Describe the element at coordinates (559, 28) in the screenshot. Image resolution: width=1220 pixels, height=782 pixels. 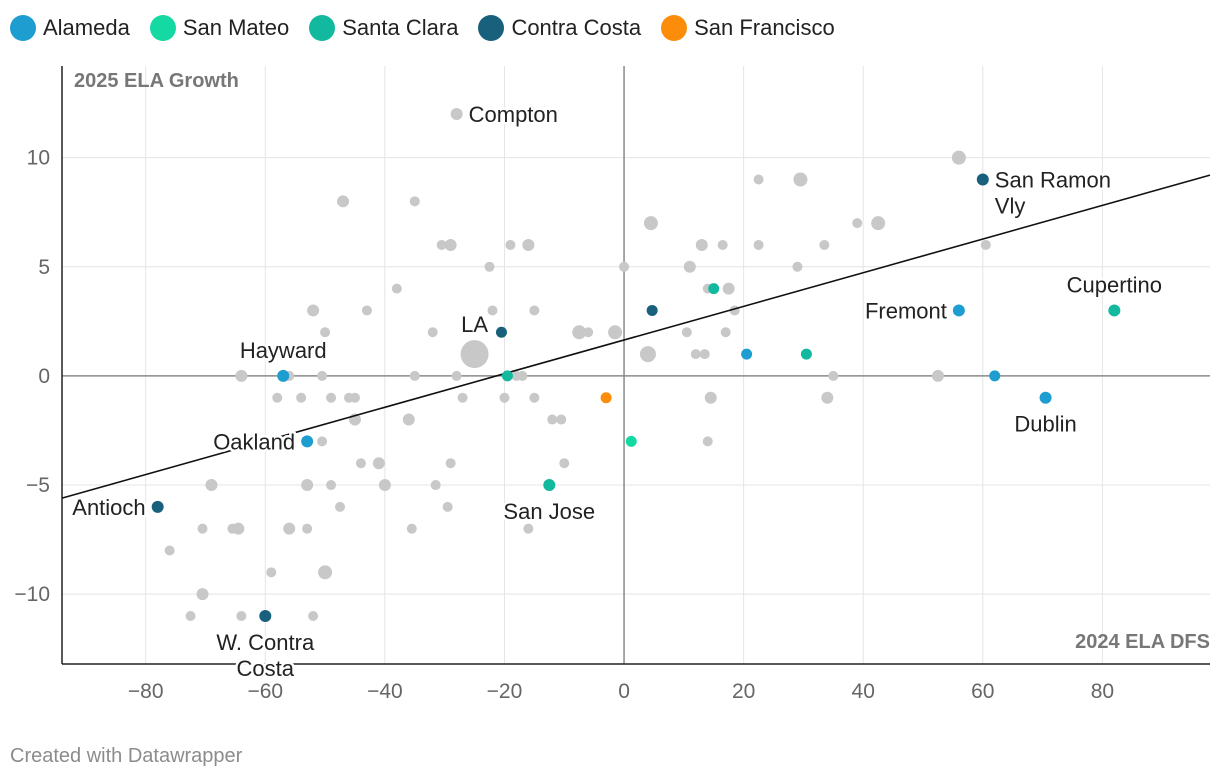
I see `legend-item-contra-costa: Contra Costa` at that location.